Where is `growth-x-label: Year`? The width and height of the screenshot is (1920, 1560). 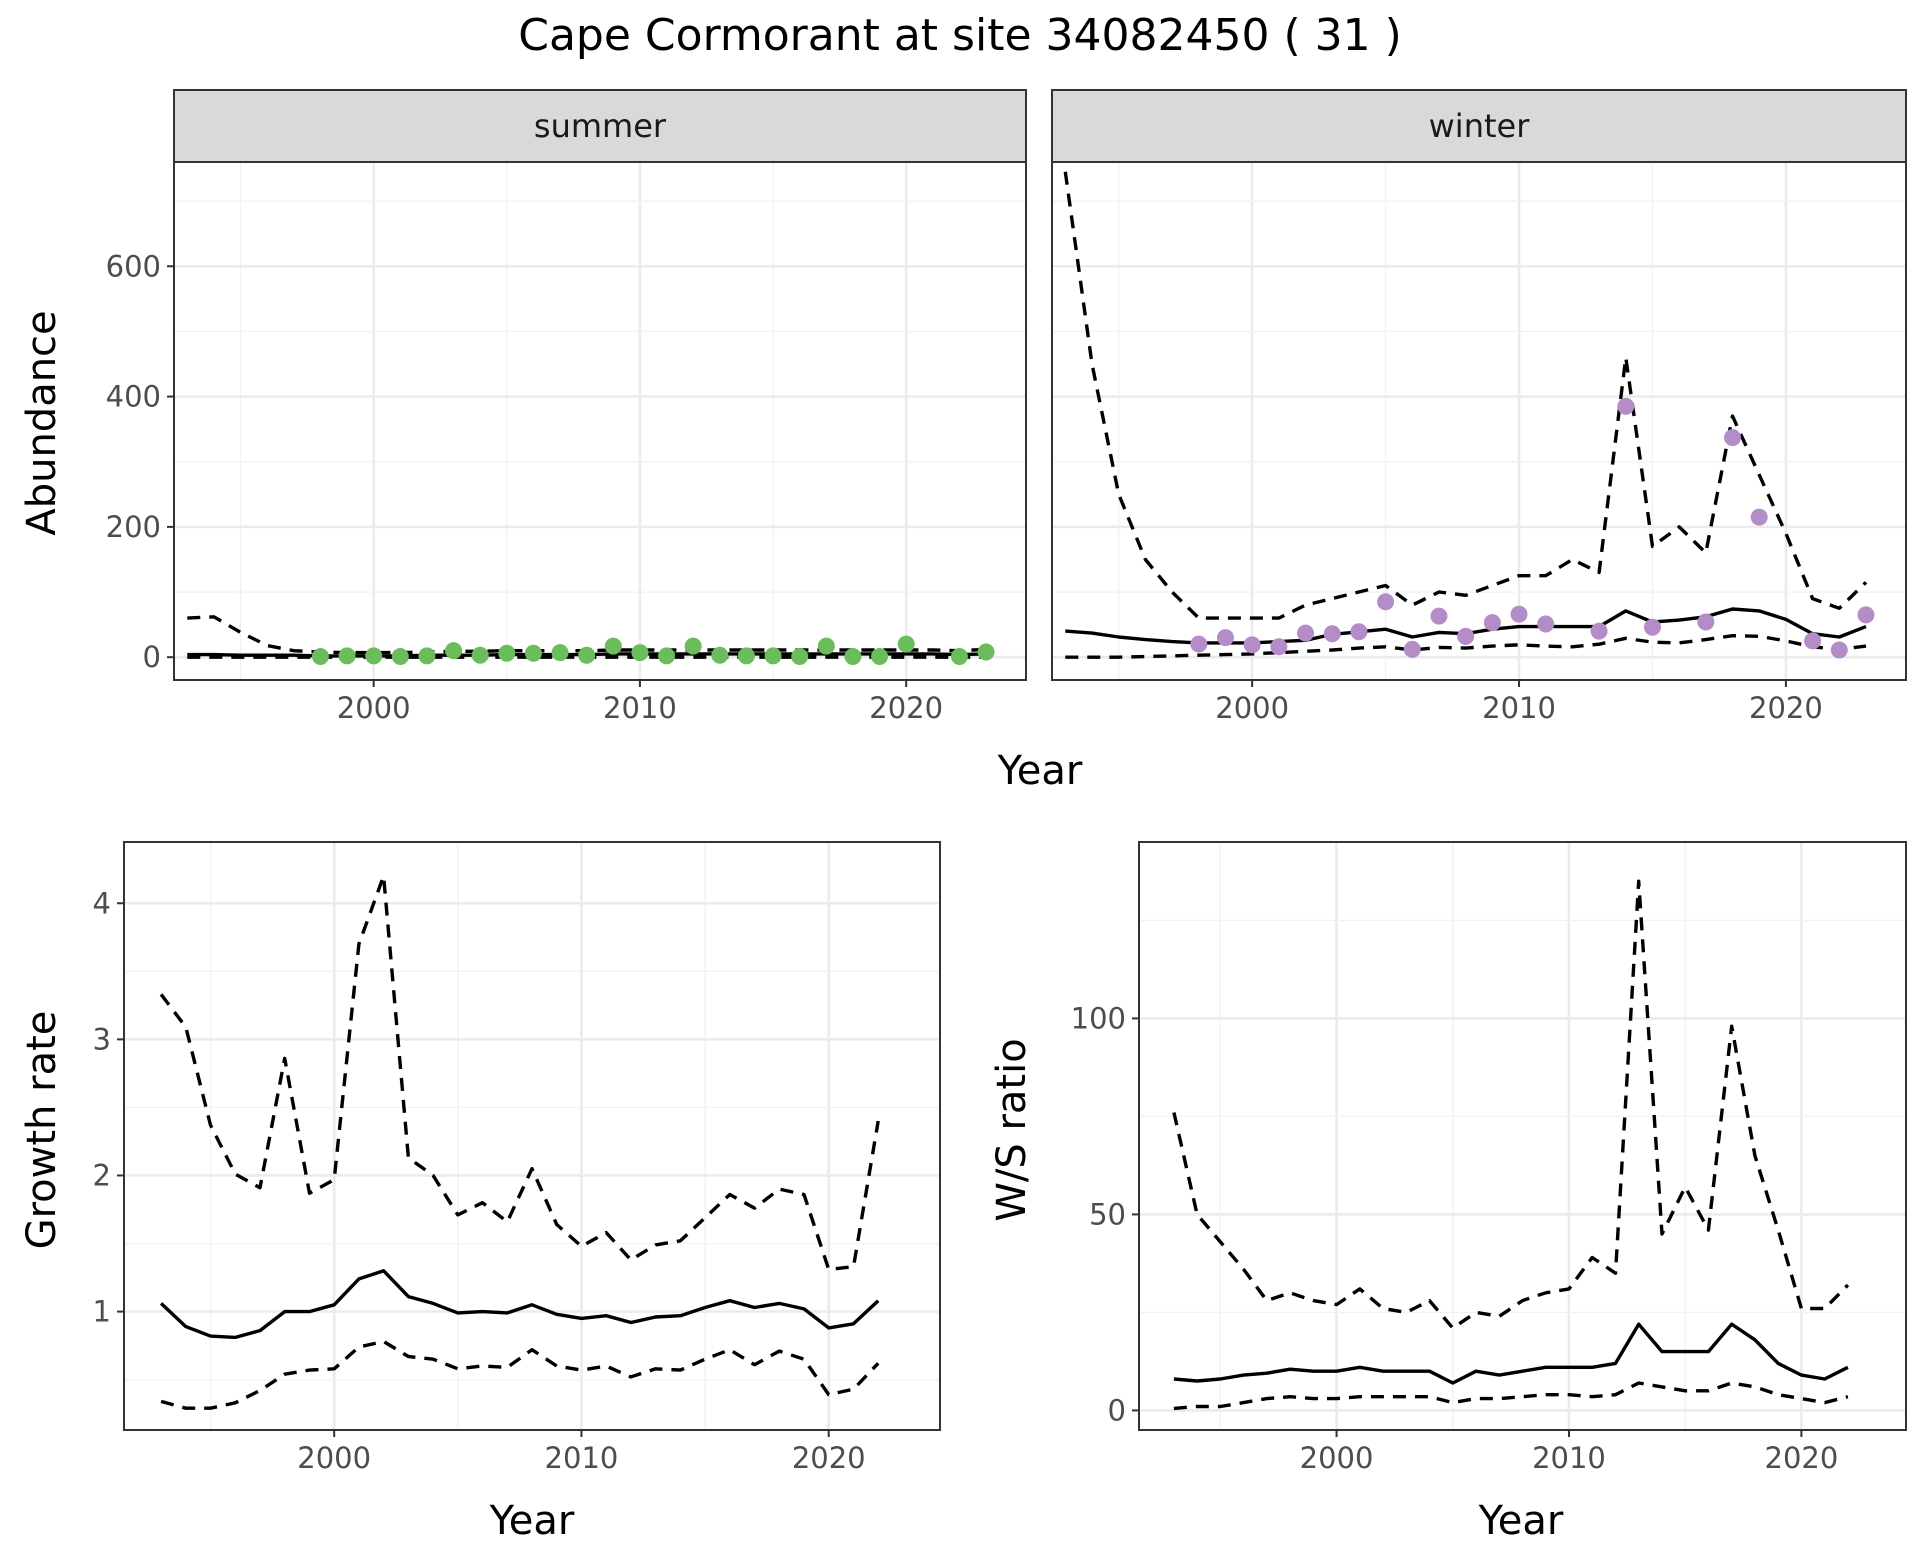 growth-x-label: Year is located at coordinates (532, 1521).